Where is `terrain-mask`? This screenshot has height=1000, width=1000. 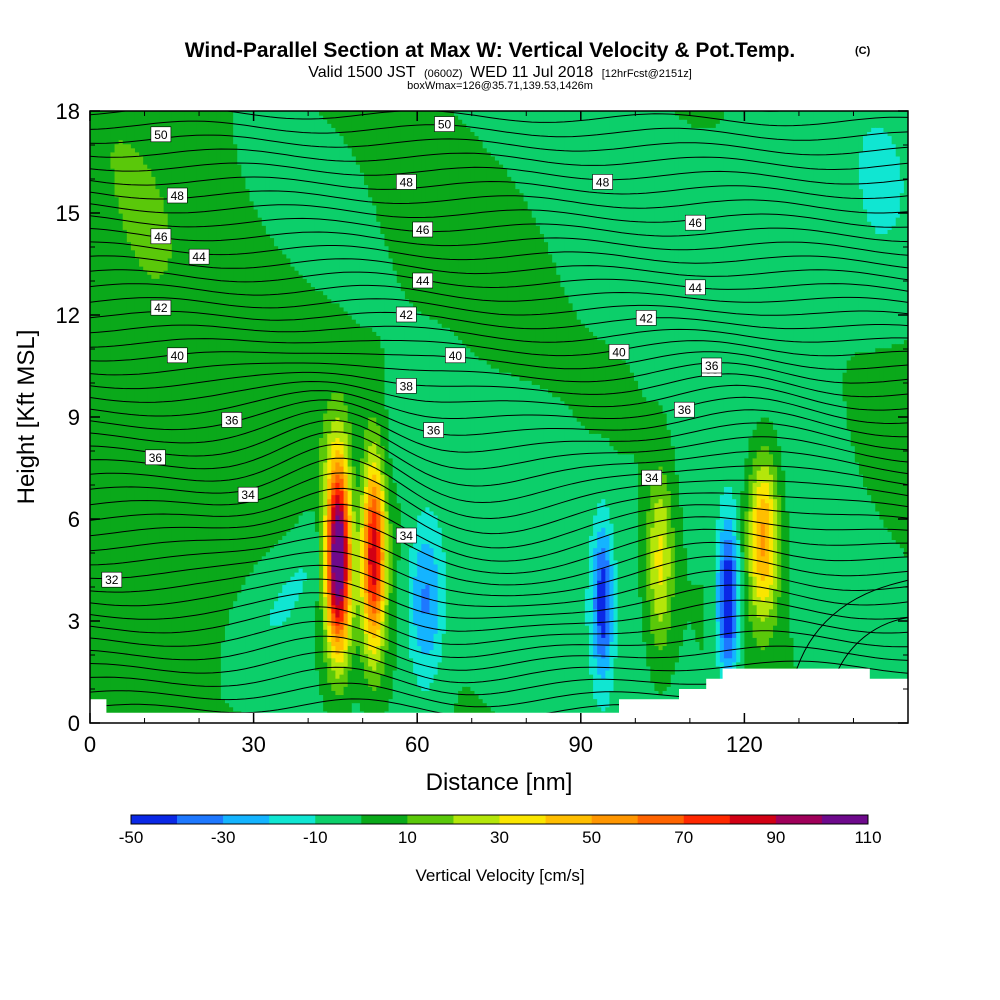
terrain-mask is located at coordinates (499, 695).